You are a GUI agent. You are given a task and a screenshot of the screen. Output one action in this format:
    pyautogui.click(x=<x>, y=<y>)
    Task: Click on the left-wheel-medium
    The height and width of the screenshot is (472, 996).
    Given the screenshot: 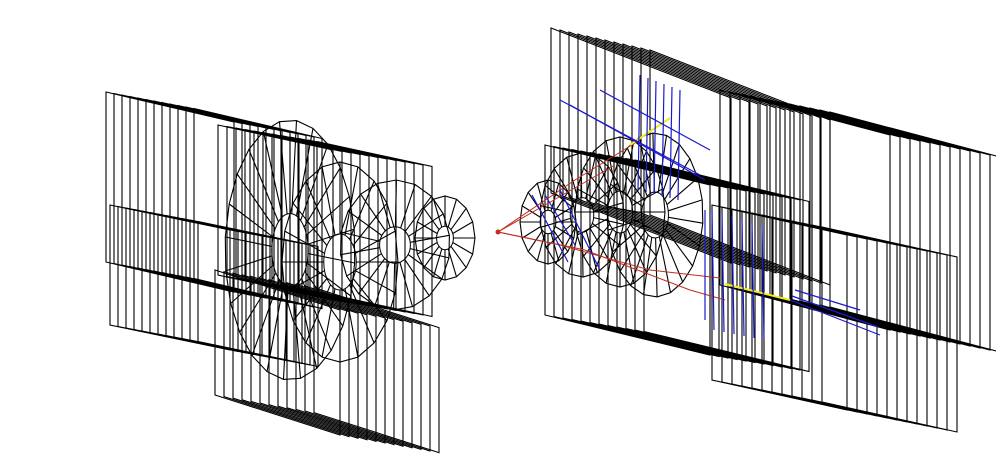 What is the action you would take?
    pyautogui.click(x=340, y=262)
    